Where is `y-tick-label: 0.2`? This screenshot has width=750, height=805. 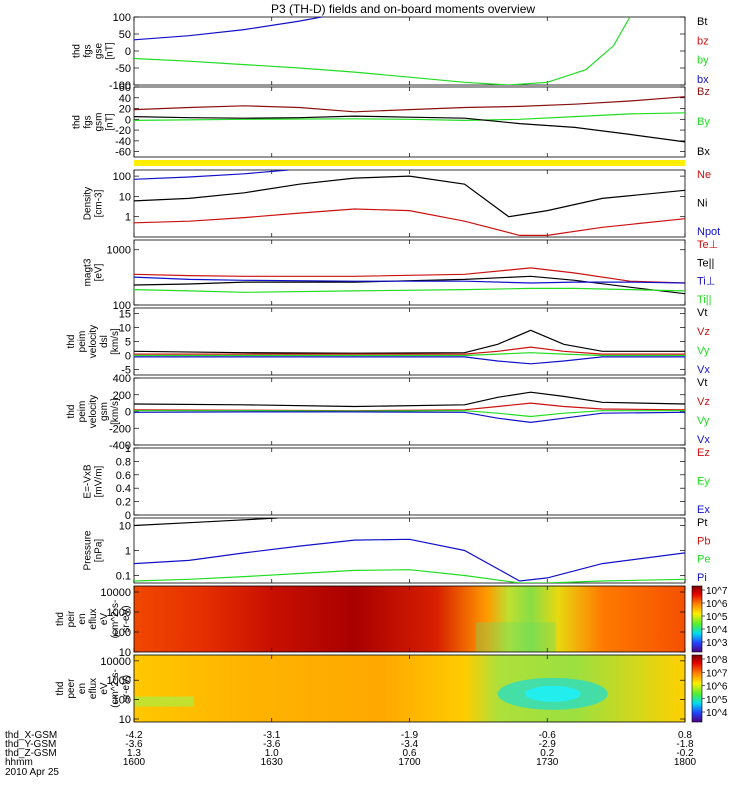 y-tick-label: 0.2 is located at coordinates (123, 503).